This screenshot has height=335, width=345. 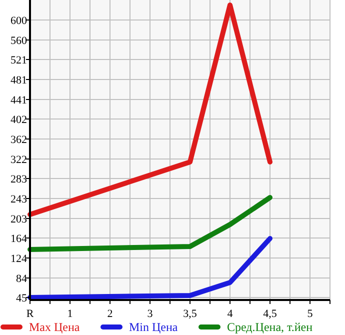 What do you see at coordinates (230, 314) in the screenshot?
I see `x-tick-label: 4` at bounding box center [230, 314].